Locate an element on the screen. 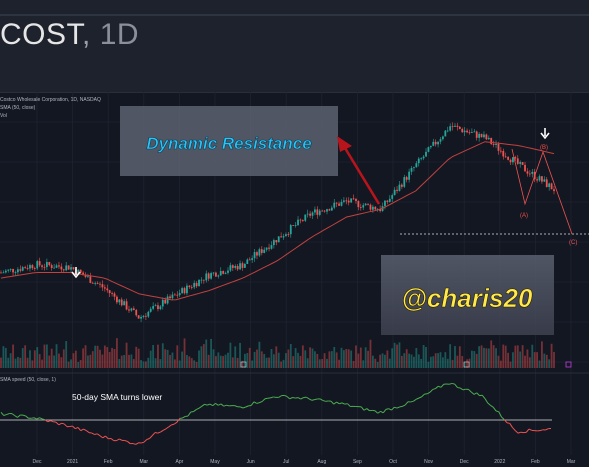  x-tick-label: Sep is located at coordinates (357, 462).